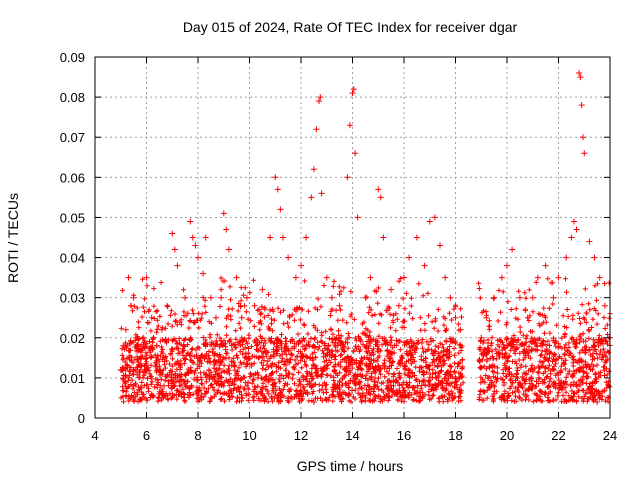  Describe the element at coordinates (146, 435) in the screenshot. I see `x-tick-label: 6` at that location.